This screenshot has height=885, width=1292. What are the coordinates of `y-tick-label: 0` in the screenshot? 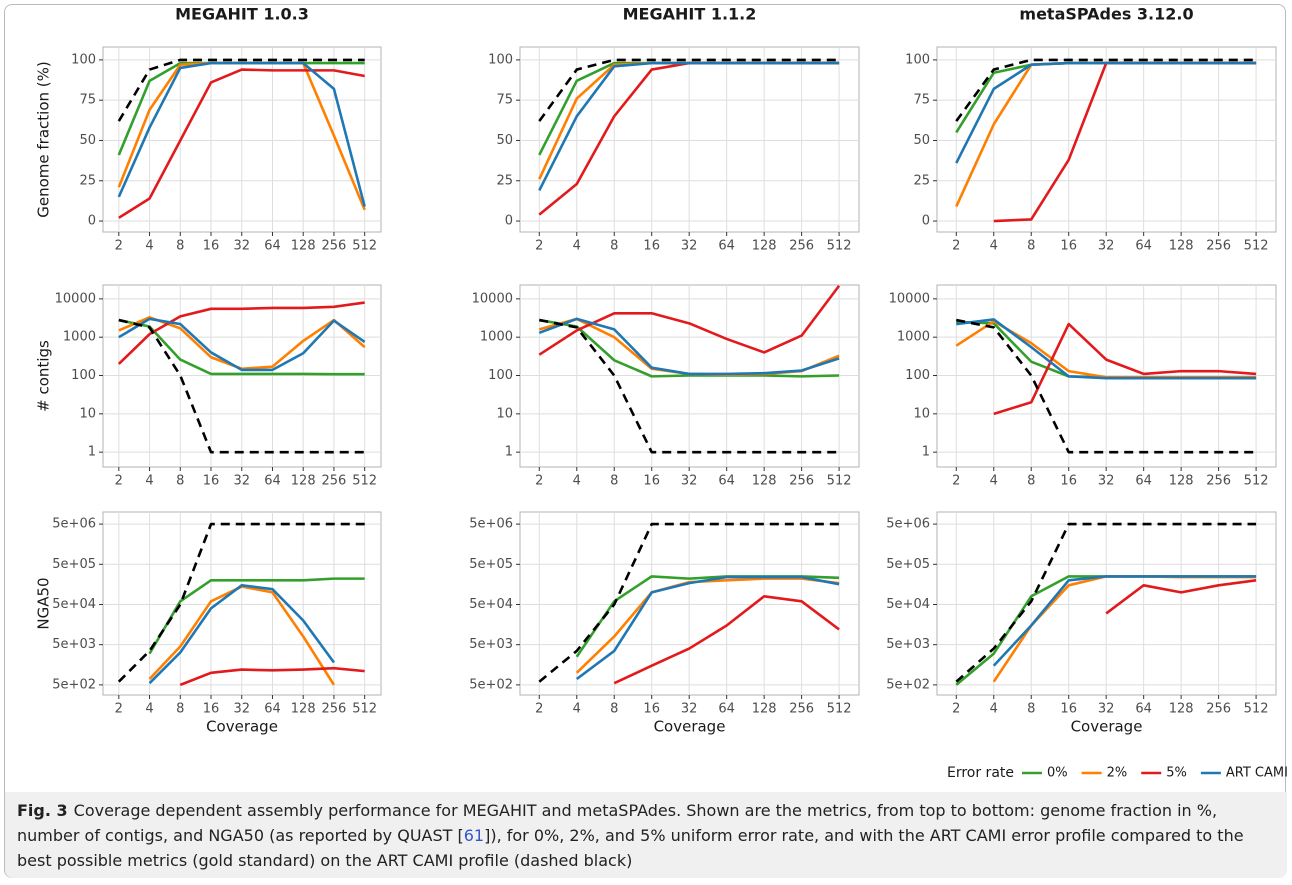 It's located at (92, 221).